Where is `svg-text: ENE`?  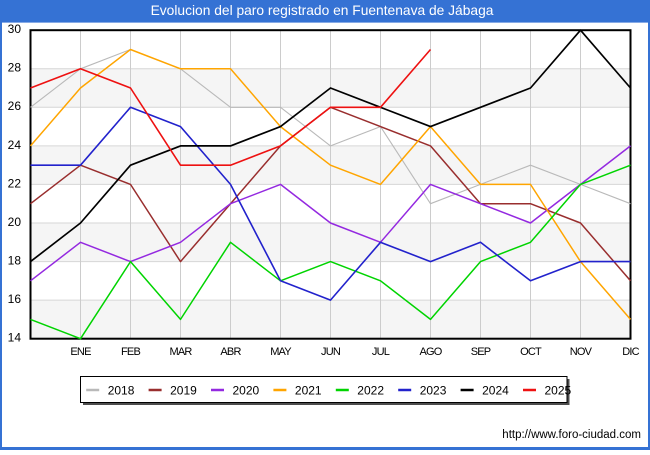 svg-text: ENE is located at coordinates (80, 352).